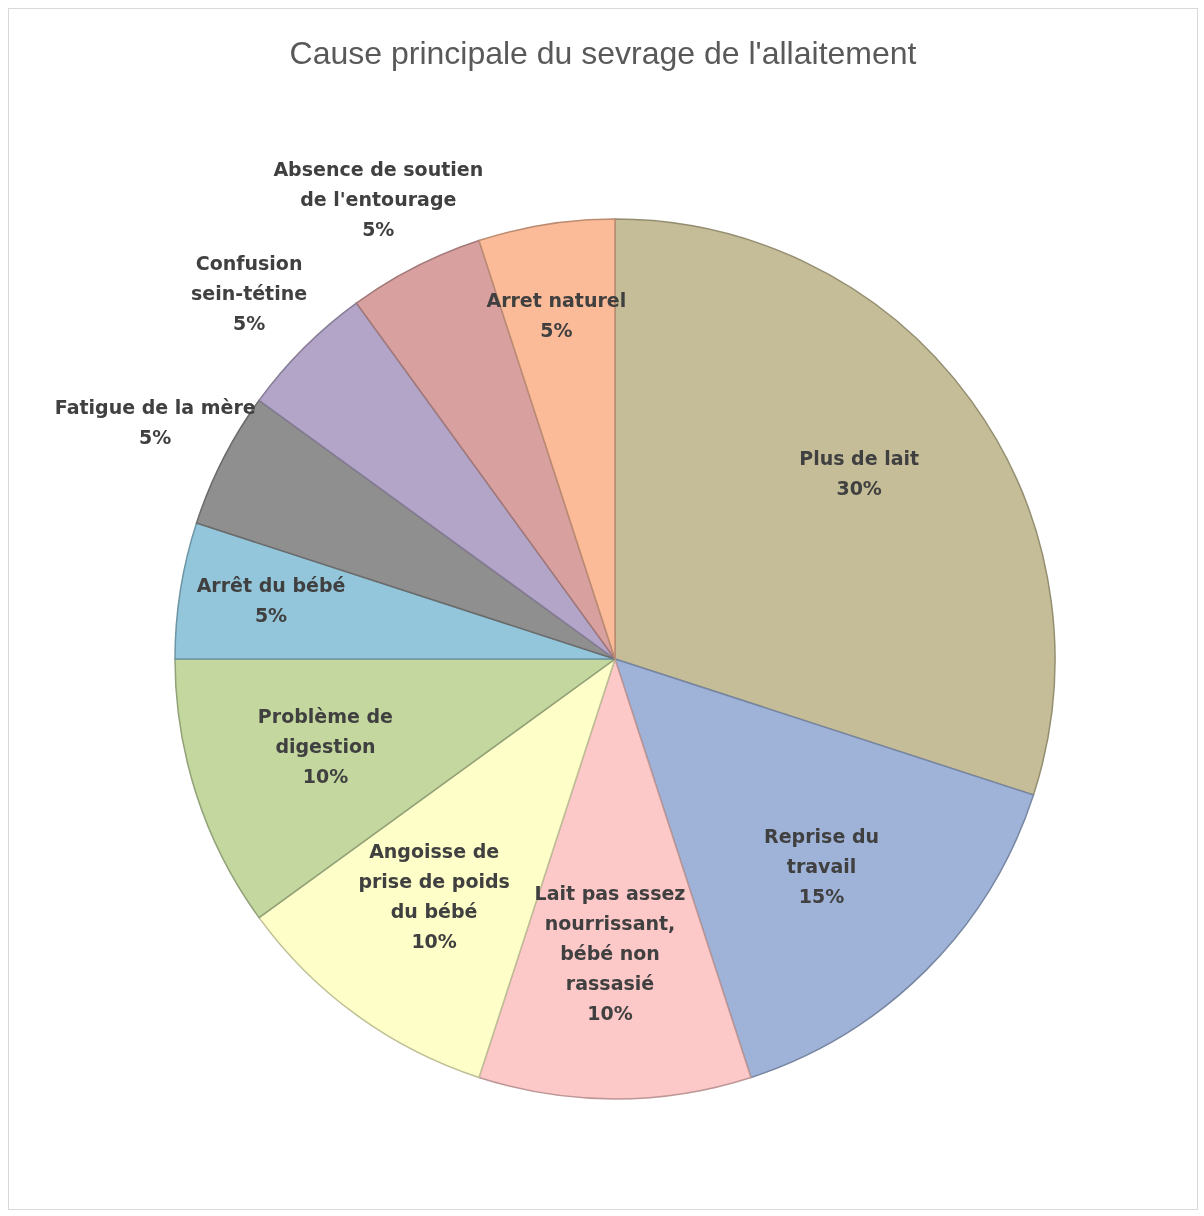 This screenshot has height=1216, width=1204. Describe the element at coordinates (603, 53) in the screenshot. I see `chart-title: Cause principale du sevrage de l'allaitement` at that location.